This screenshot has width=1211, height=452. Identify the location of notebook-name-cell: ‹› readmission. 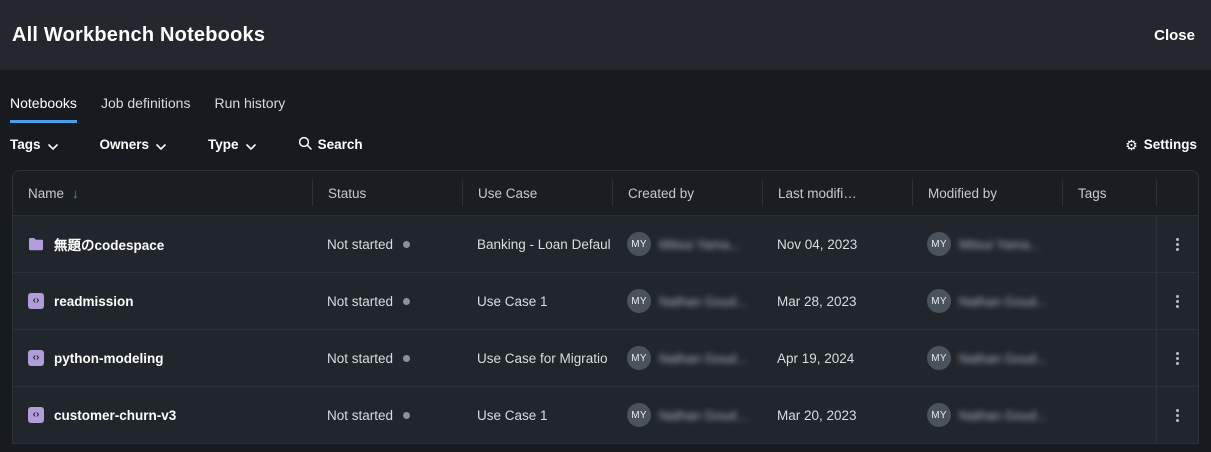
(162, 301).